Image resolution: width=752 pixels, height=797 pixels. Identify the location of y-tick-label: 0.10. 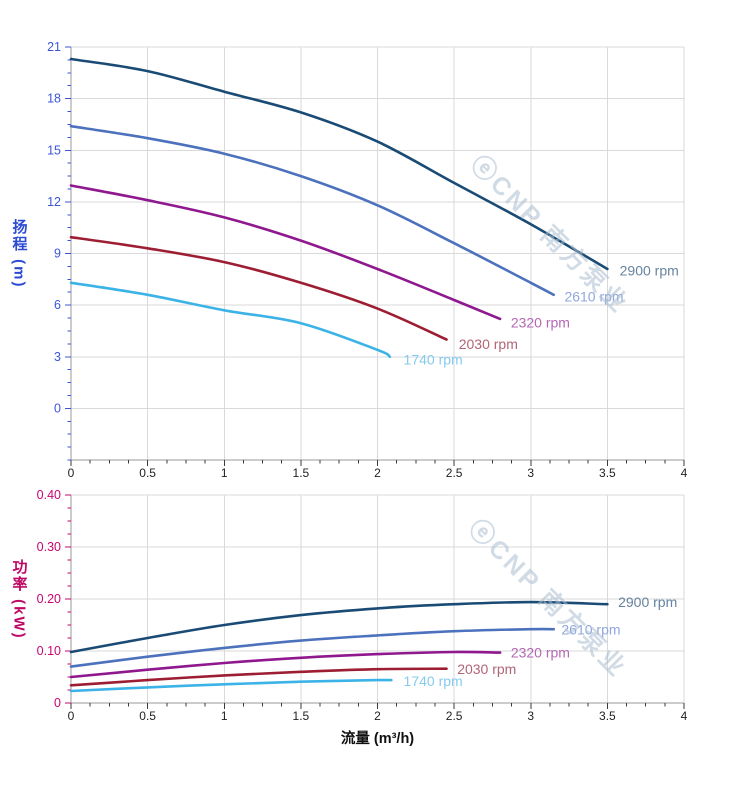
(49, 651).